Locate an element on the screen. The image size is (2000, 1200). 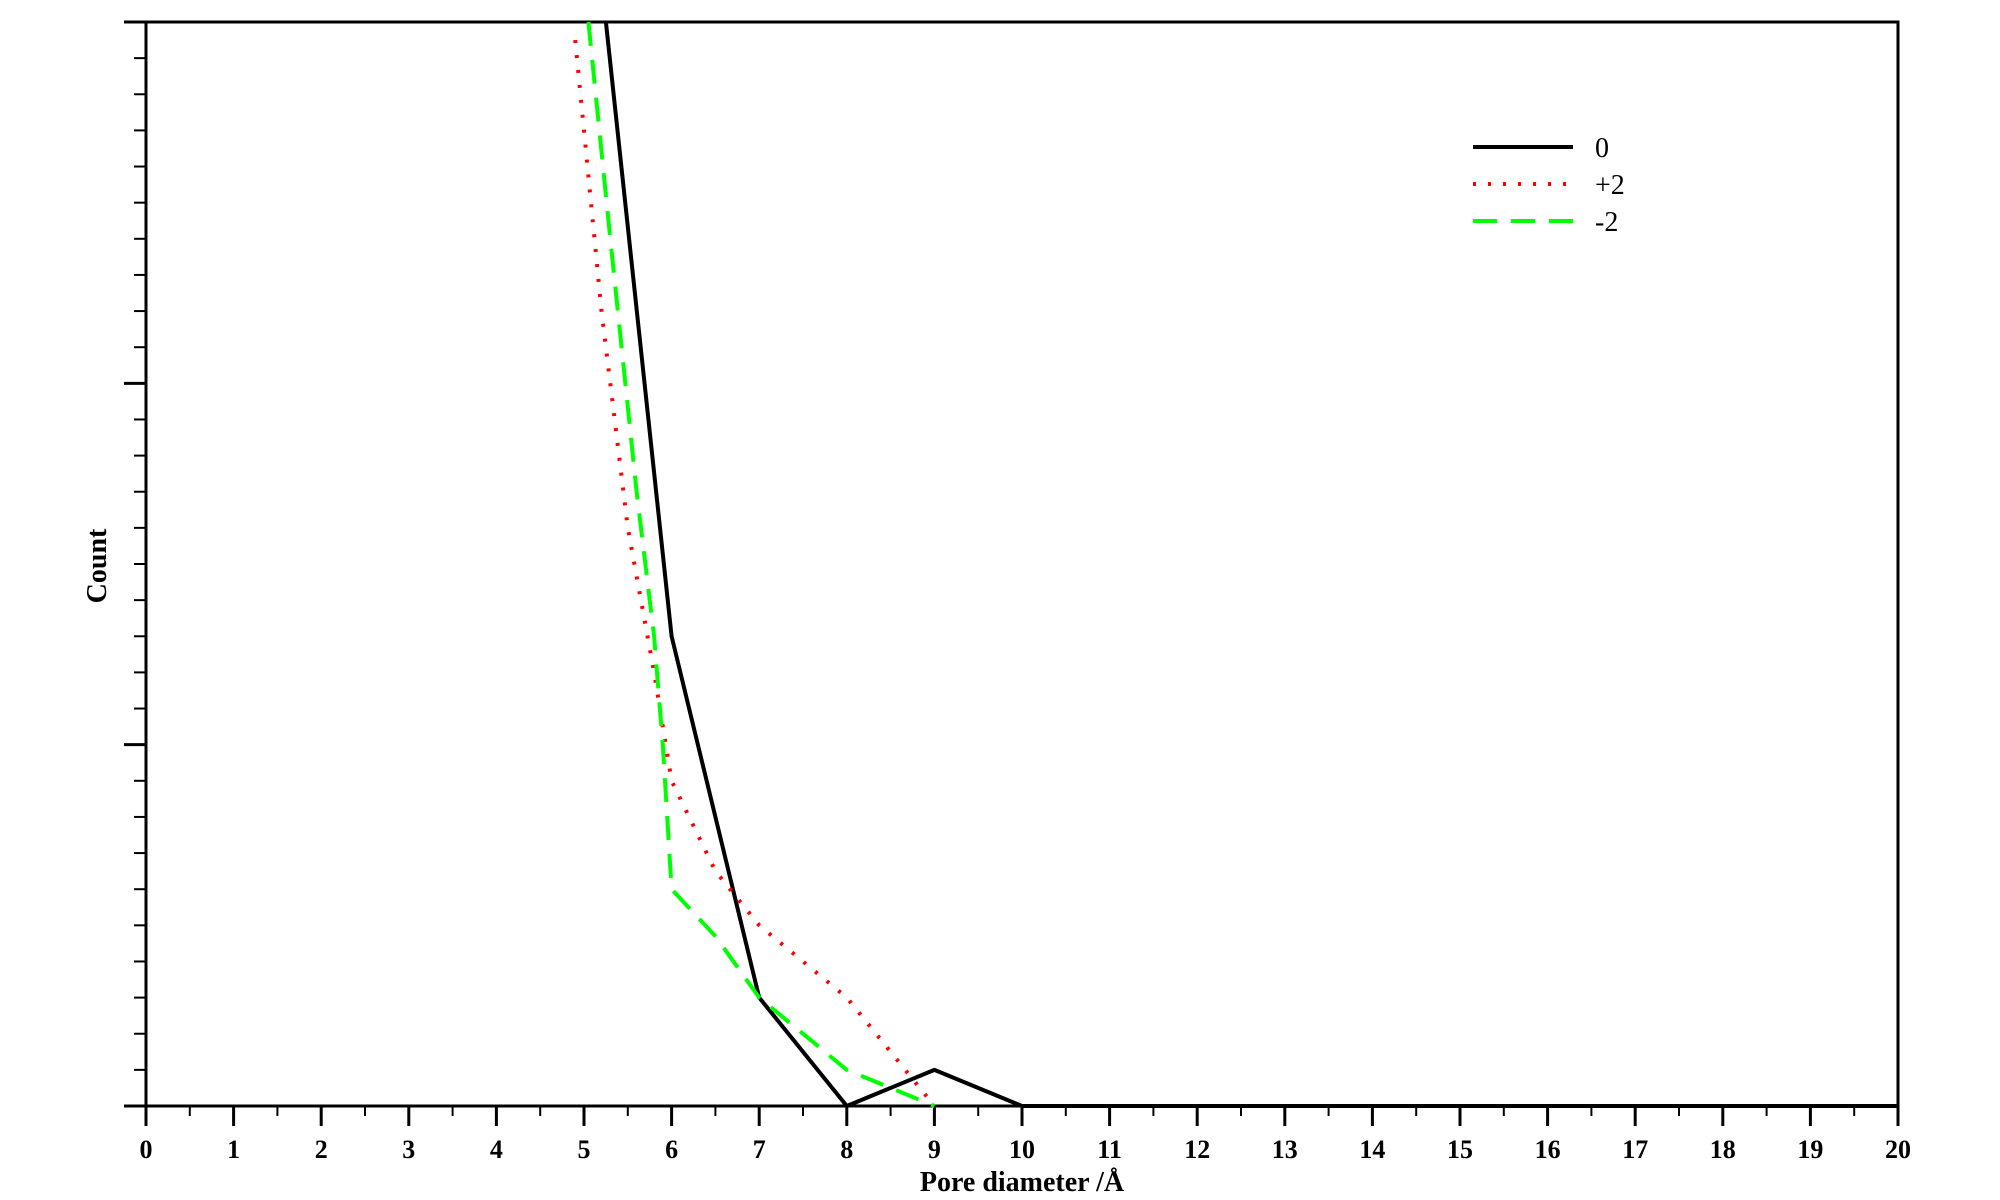
x-tick-label: 14 is located at coordinates (1372, 1149).